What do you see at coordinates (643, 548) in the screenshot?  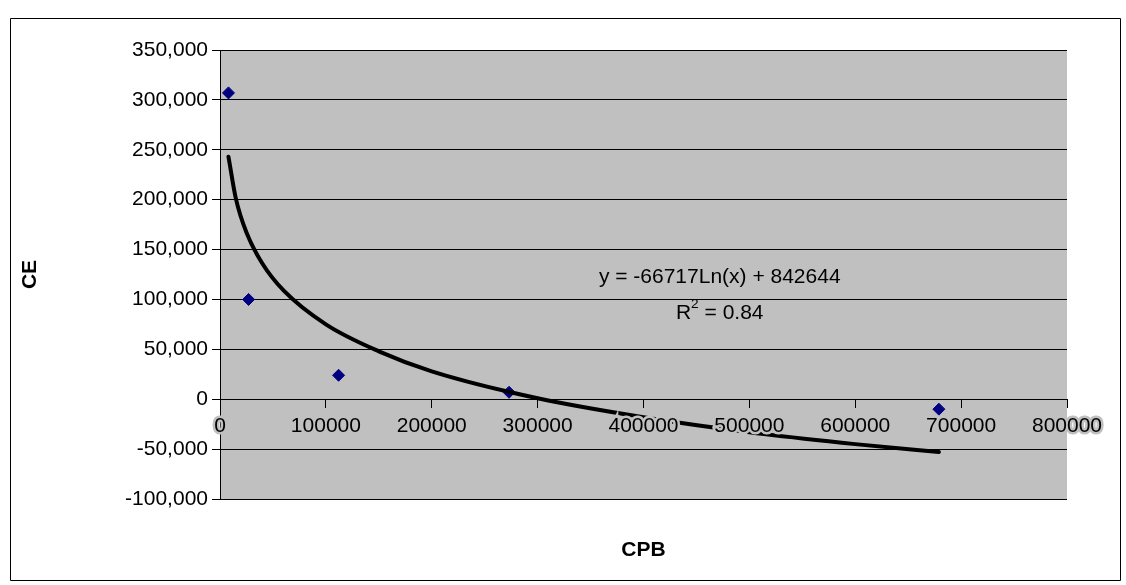 I see `x-axis-title: CPB` at bounding box center [643, 548].